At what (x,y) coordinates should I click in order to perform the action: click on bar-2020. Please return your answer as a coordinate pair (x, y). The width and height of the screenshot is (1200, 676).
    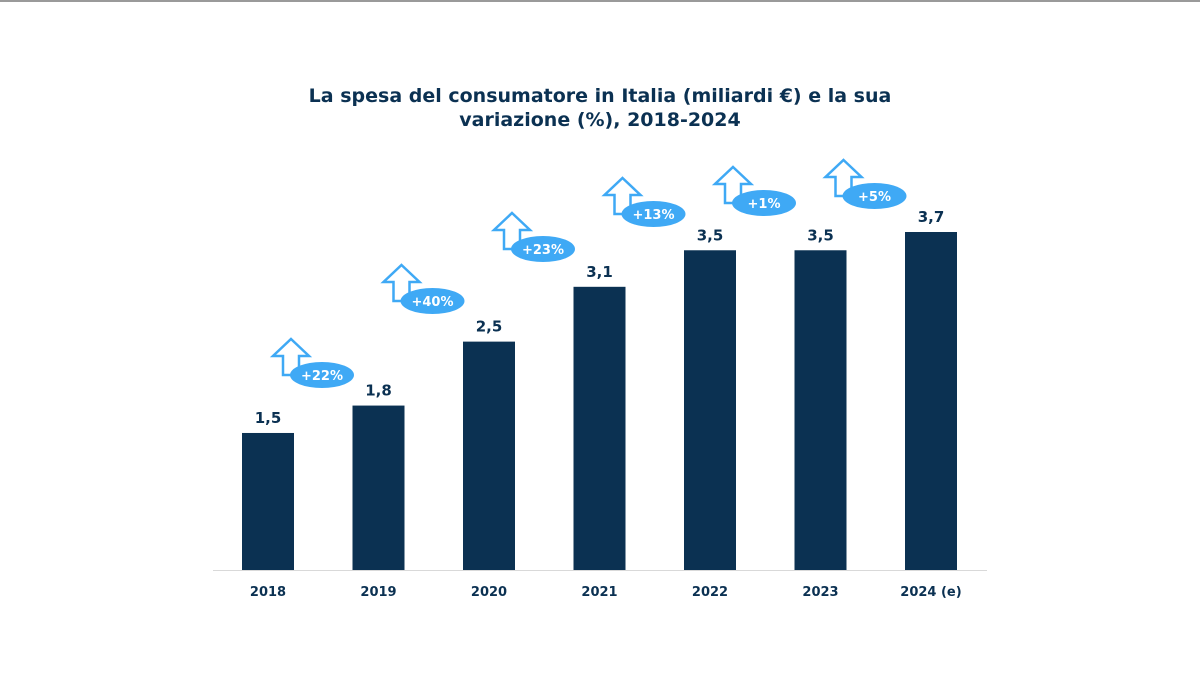
    Looking at the image, I should click on (489, 455).